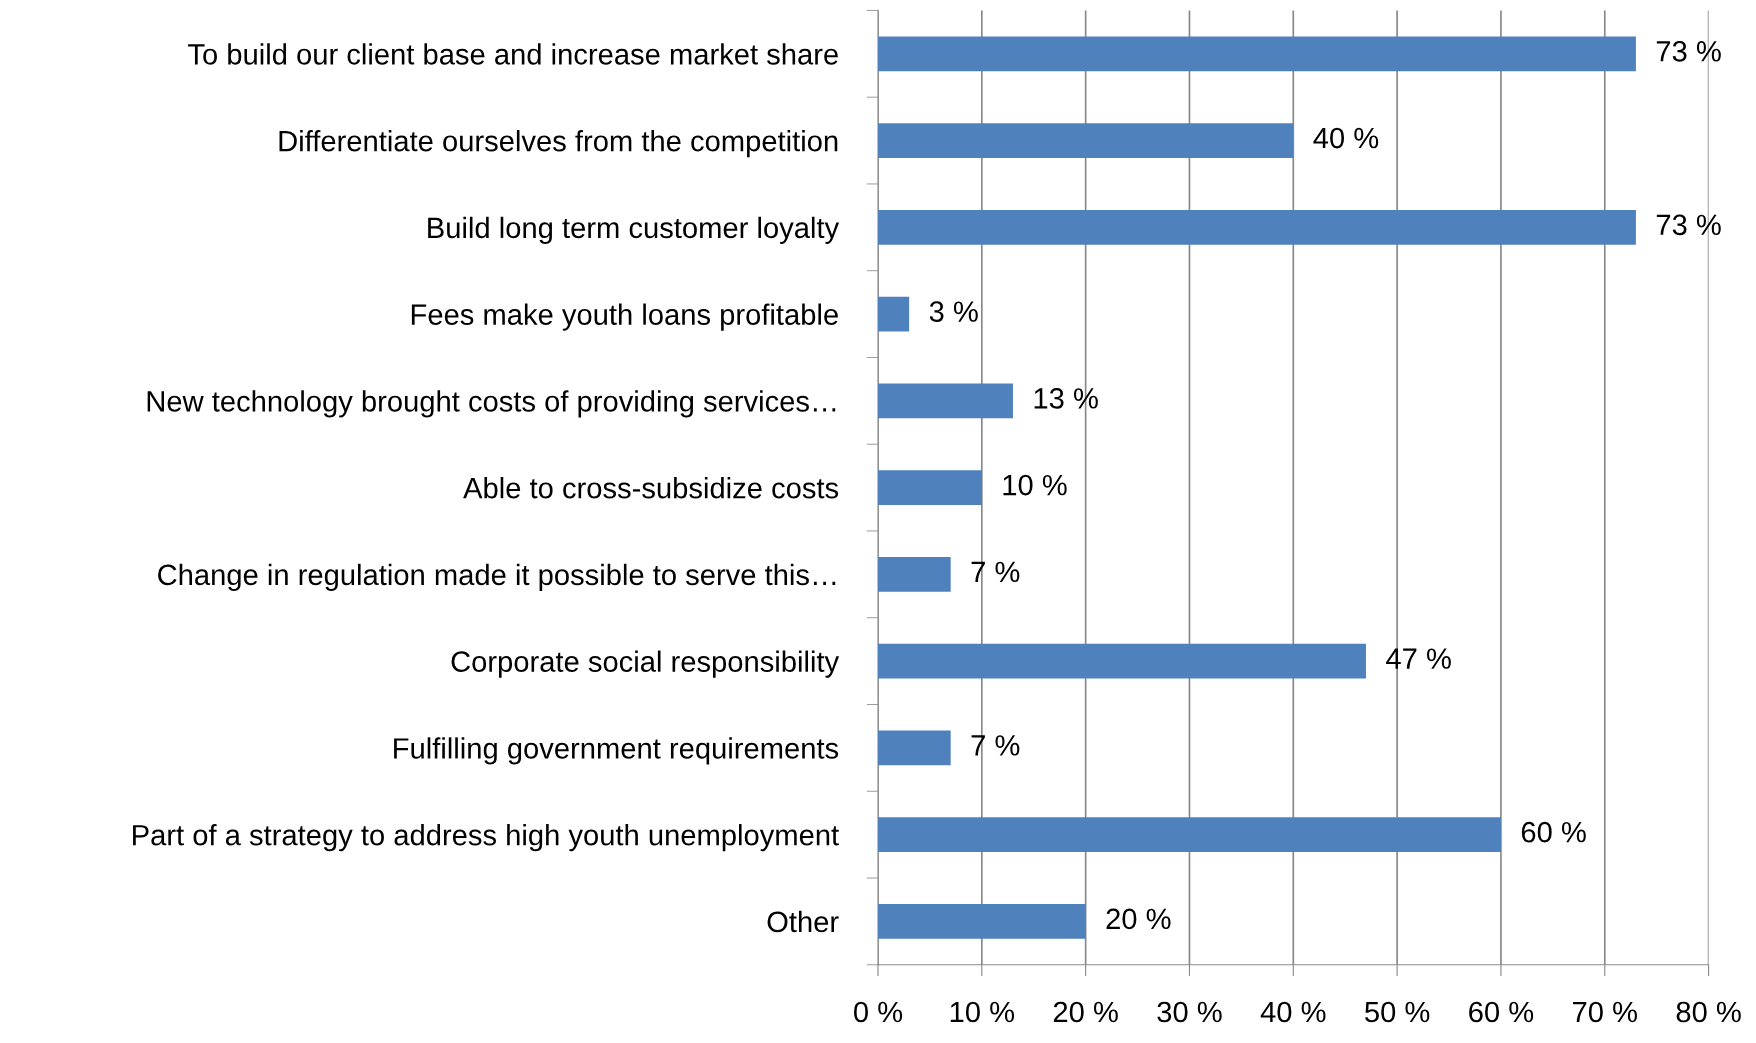  Describe the element at coordinates (558, 144) in the screenshot. I see `y-tick-label: Differentiate ourselves from the competition` at that location.